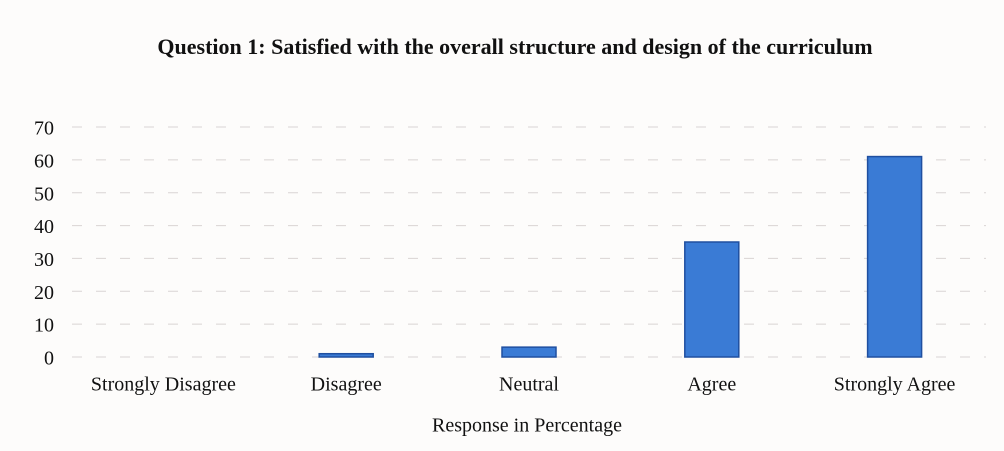  What do you see at coordinates (44, 227) in the screenshot?
I see `y-tick-label: 40` at bounding box center [44, 227].